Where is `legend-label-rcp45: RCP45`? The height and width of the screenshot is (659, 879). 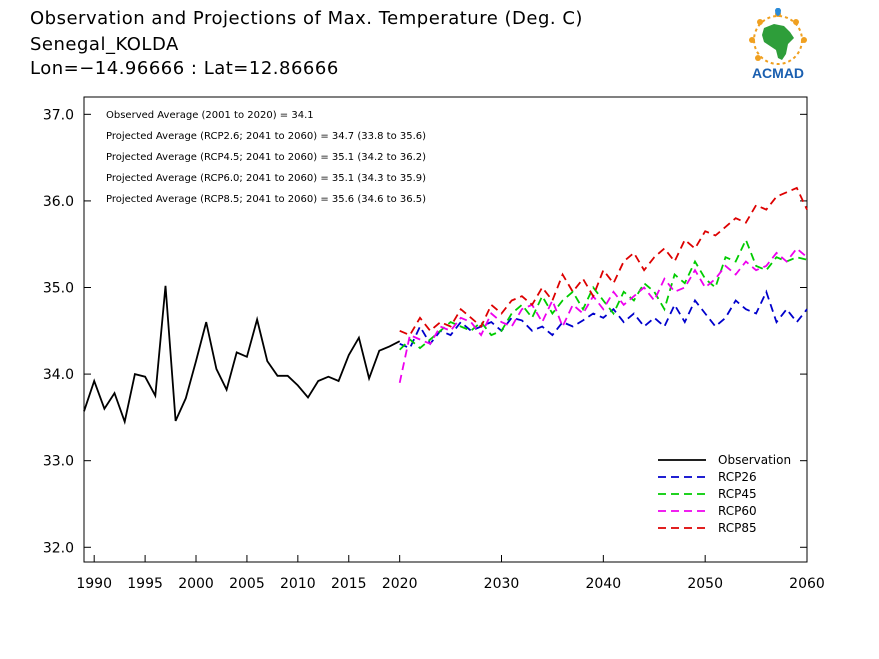
legend-label-rcp45: RCP45 is located at coordinates (737, 494).